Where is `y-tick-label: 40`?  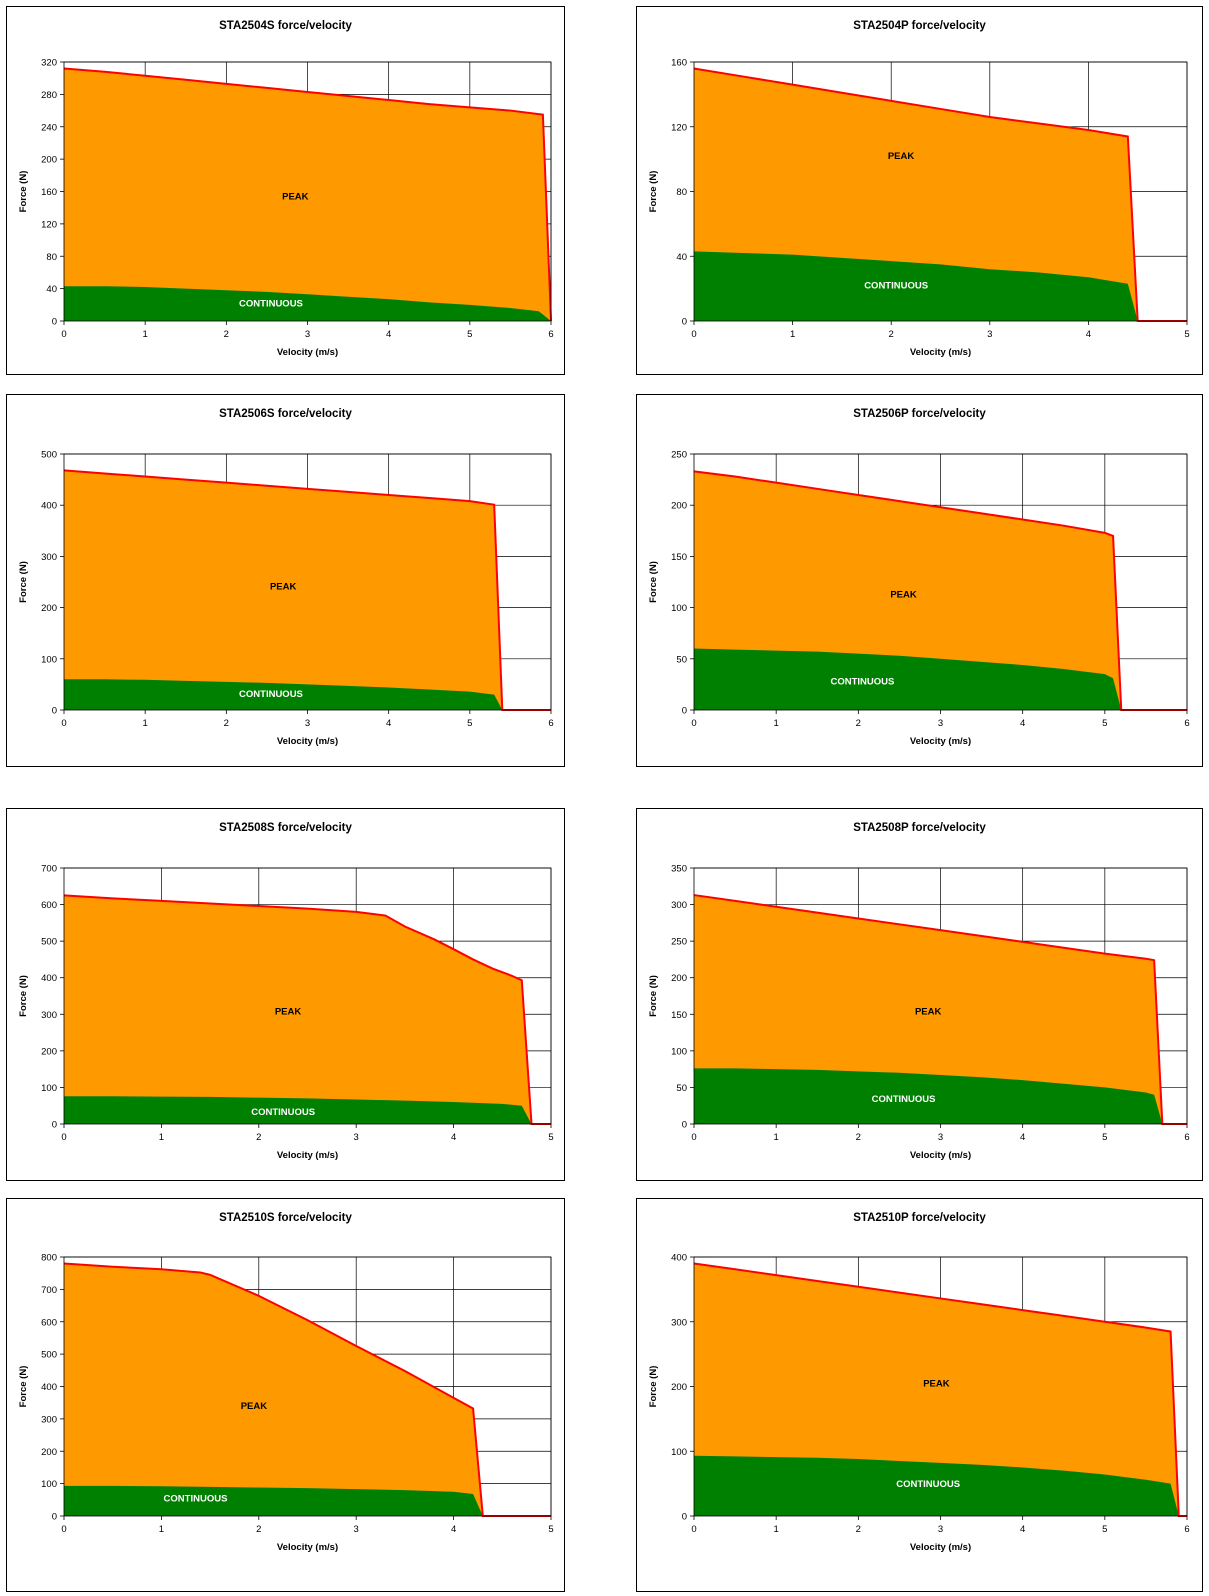
y-tick-label: 40 is located at coordinates (51, 289).